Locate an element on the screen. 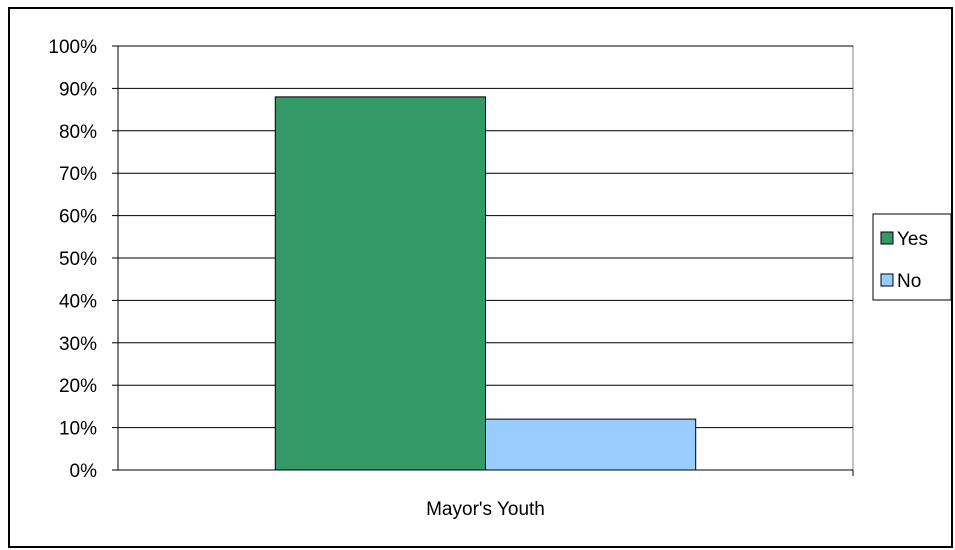 The image size is (955, 550). y-tick-label: 0% is located at coordinates (84, 471).